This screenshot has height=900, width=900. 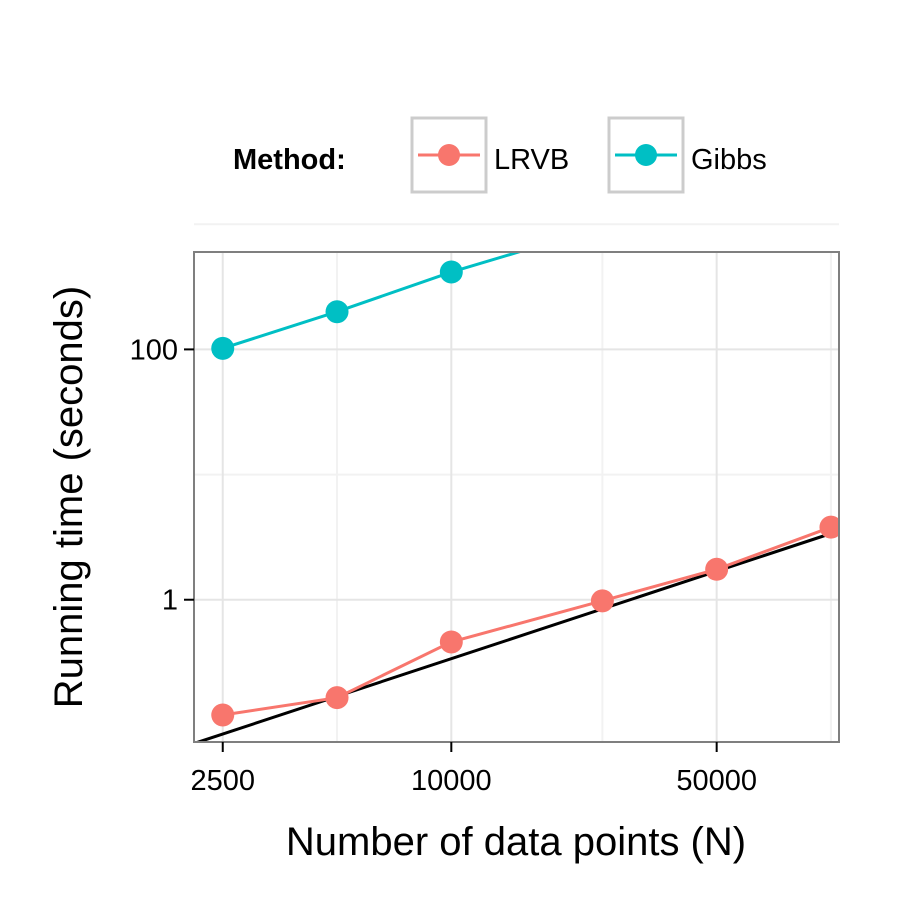 What do you see at coordinates (527, 621) in the screenshot?
I see `series-line-lrvb` at bounding box center [527, 621].